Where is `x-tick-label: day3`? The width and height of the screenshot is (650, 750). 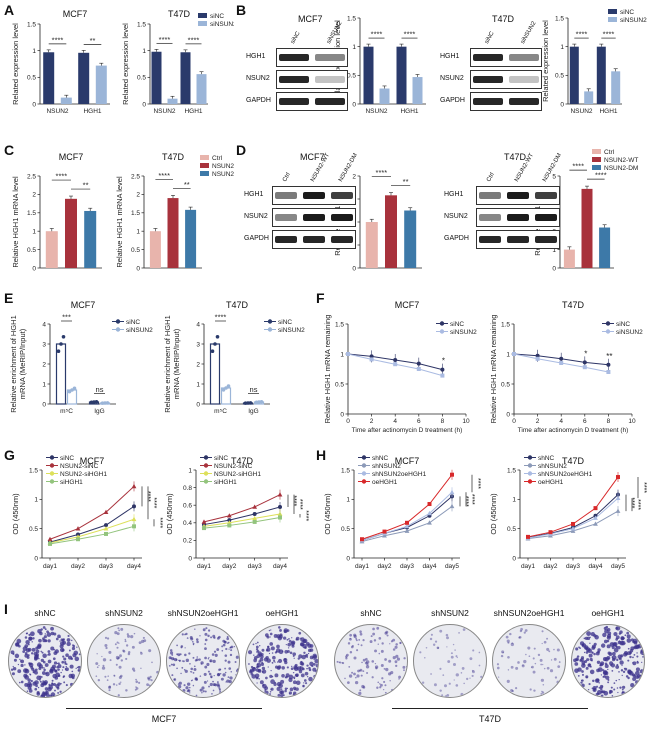 x-tick-label: day3 is located at coordinates (106, 566).